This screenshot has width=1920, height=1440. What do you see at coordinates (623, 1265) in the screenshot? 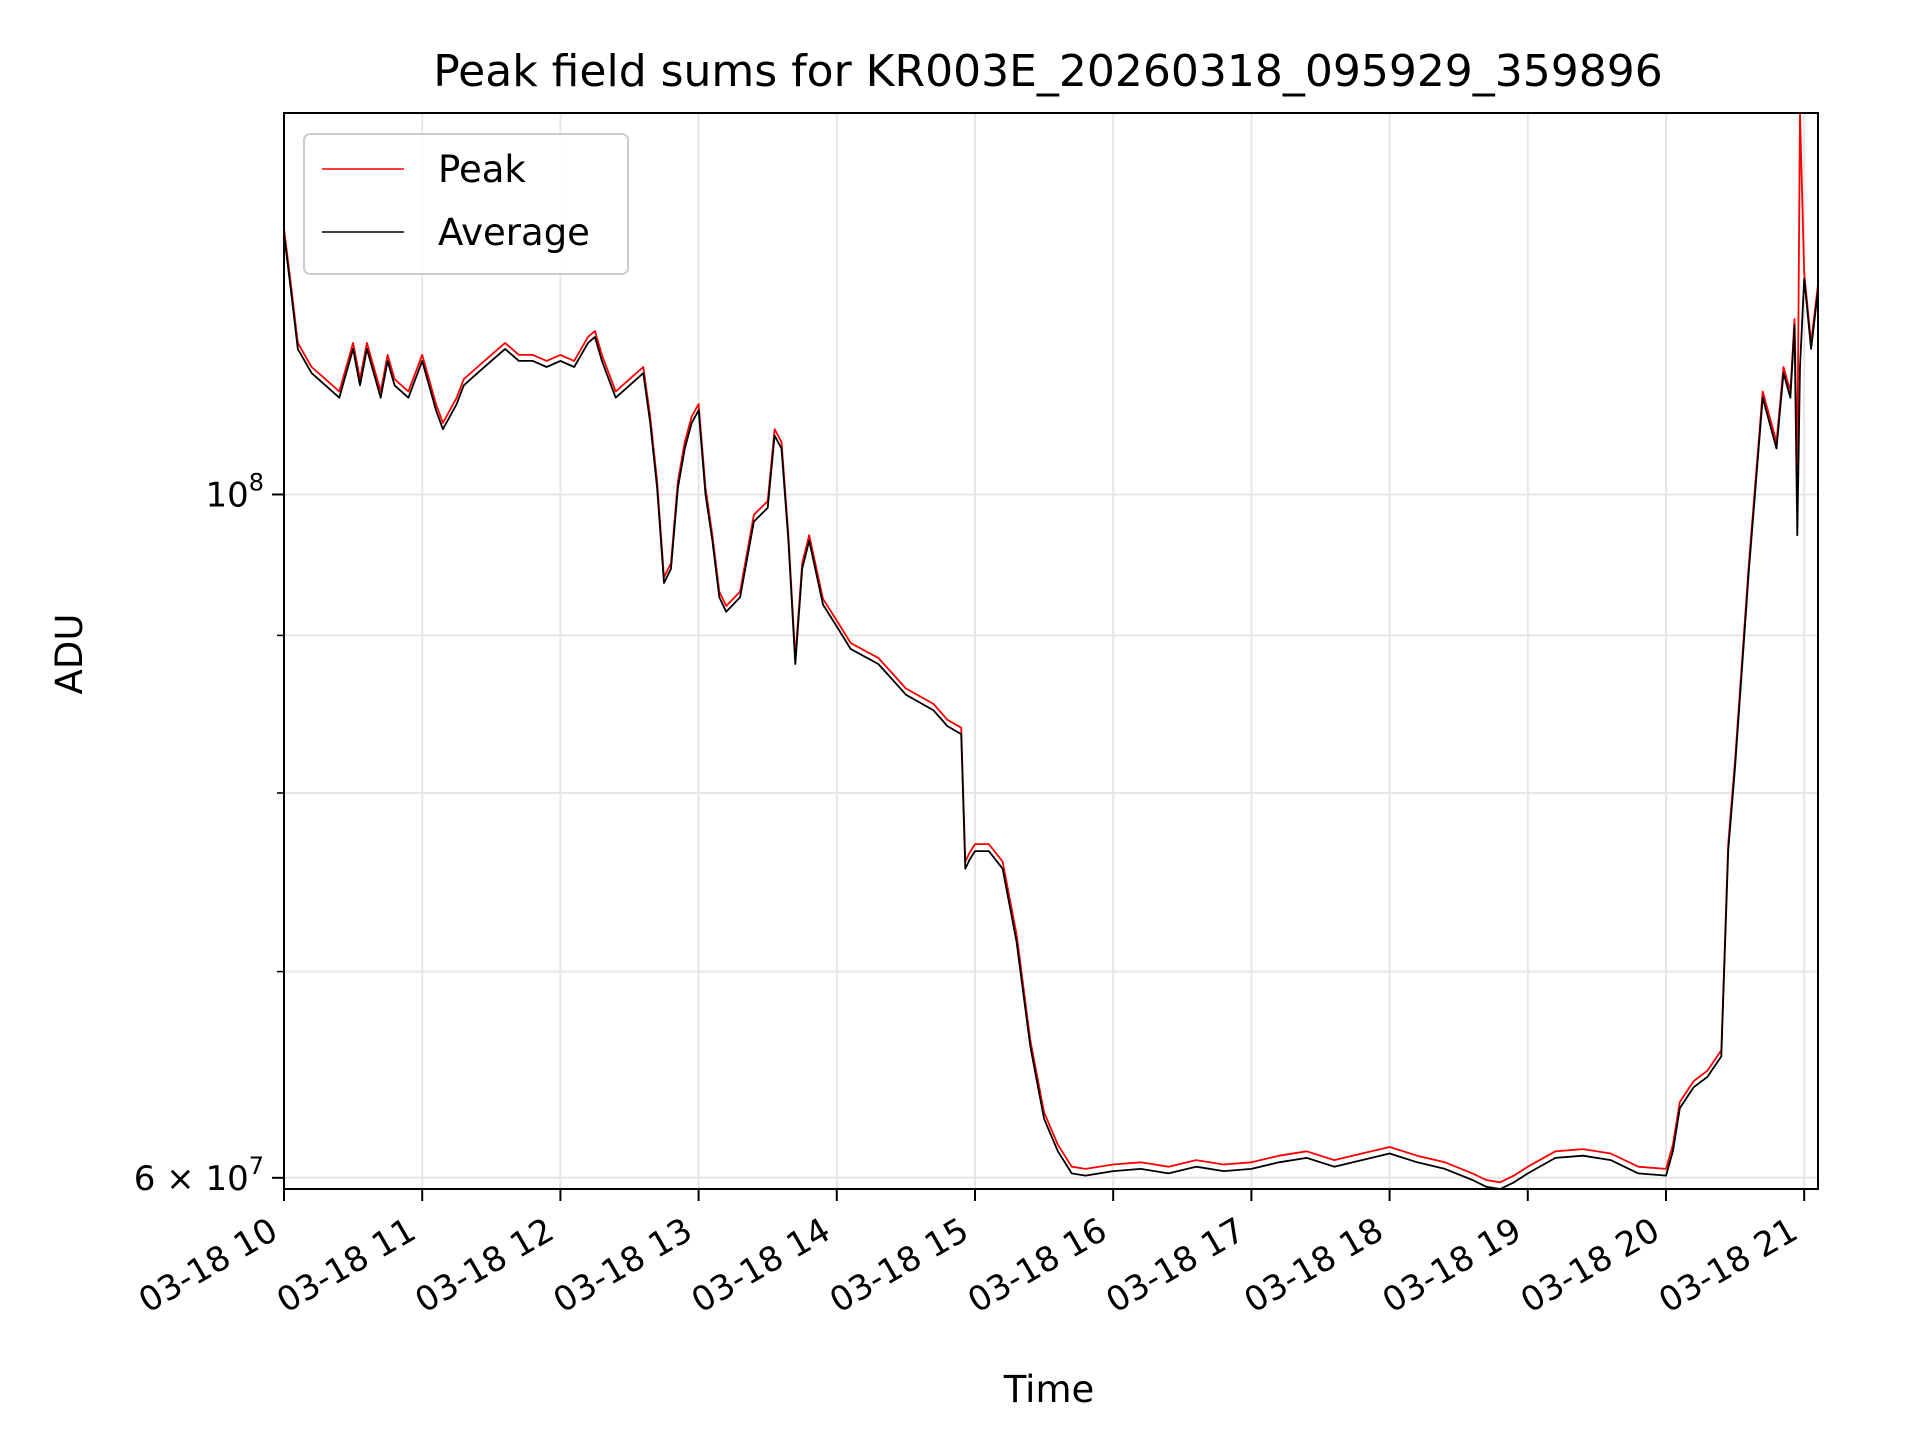
I see `x-tick-label: 03-18 13` at bounding box center [623, 1265].